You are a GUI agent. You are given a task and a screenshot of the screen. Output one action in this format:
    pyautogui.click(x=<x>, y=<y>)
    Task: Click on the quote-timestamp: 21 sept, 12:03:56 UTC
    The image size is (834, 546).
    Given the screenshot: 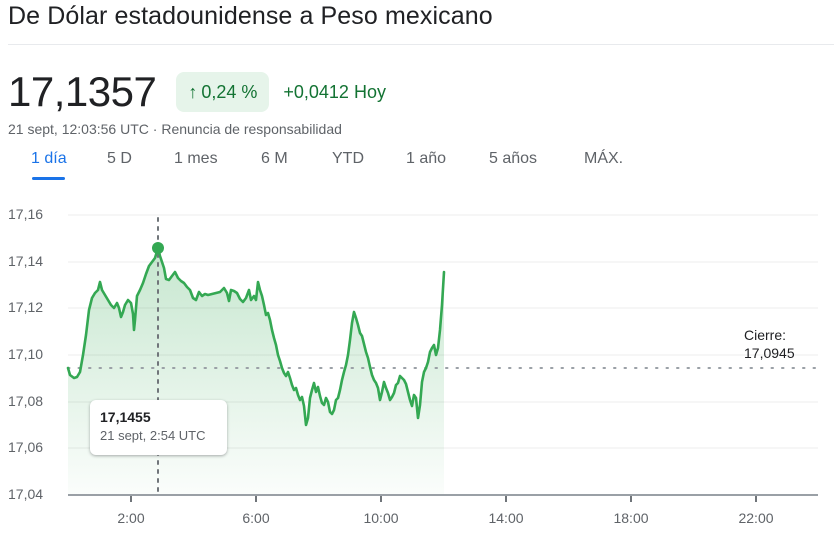 What is the action you would take?
    pyautogui.click(x=78, y=129)
    